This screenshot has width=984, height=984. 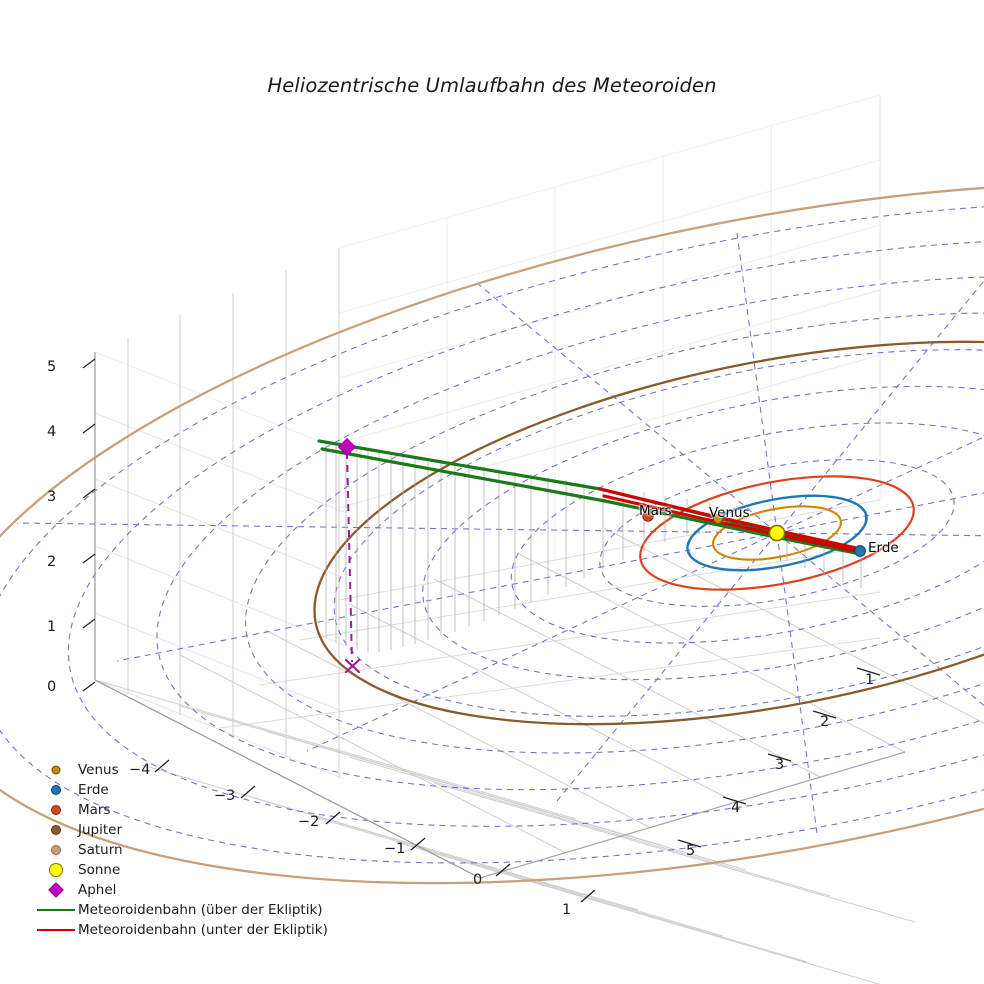 I want to click on legend-label-venus: Venus, so click(x=98, y=770).